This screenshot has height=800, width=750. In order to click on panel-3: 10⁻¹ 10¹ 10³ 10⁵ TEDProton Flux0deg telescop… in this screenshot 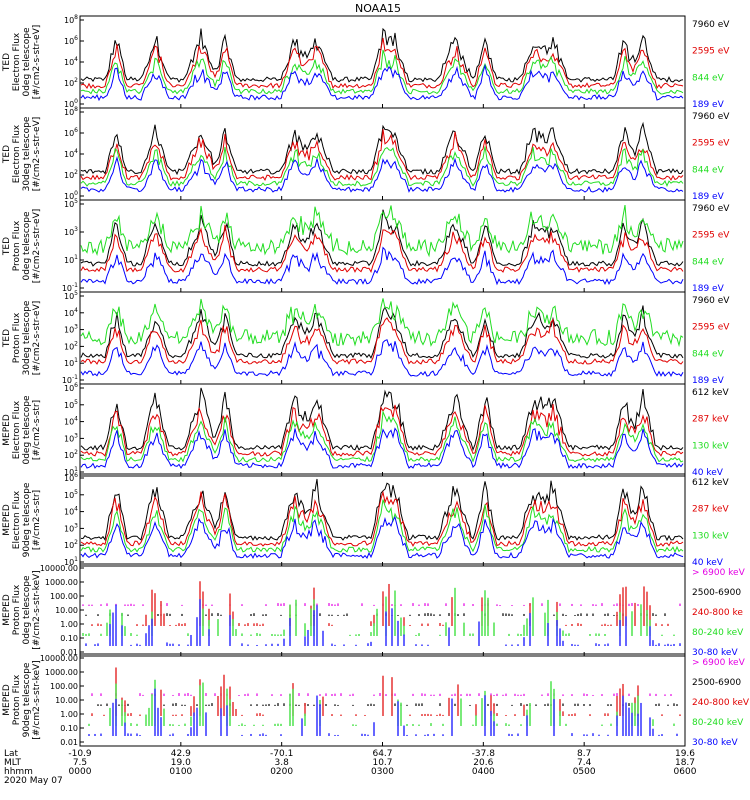, I will do `click(366, 246)`.